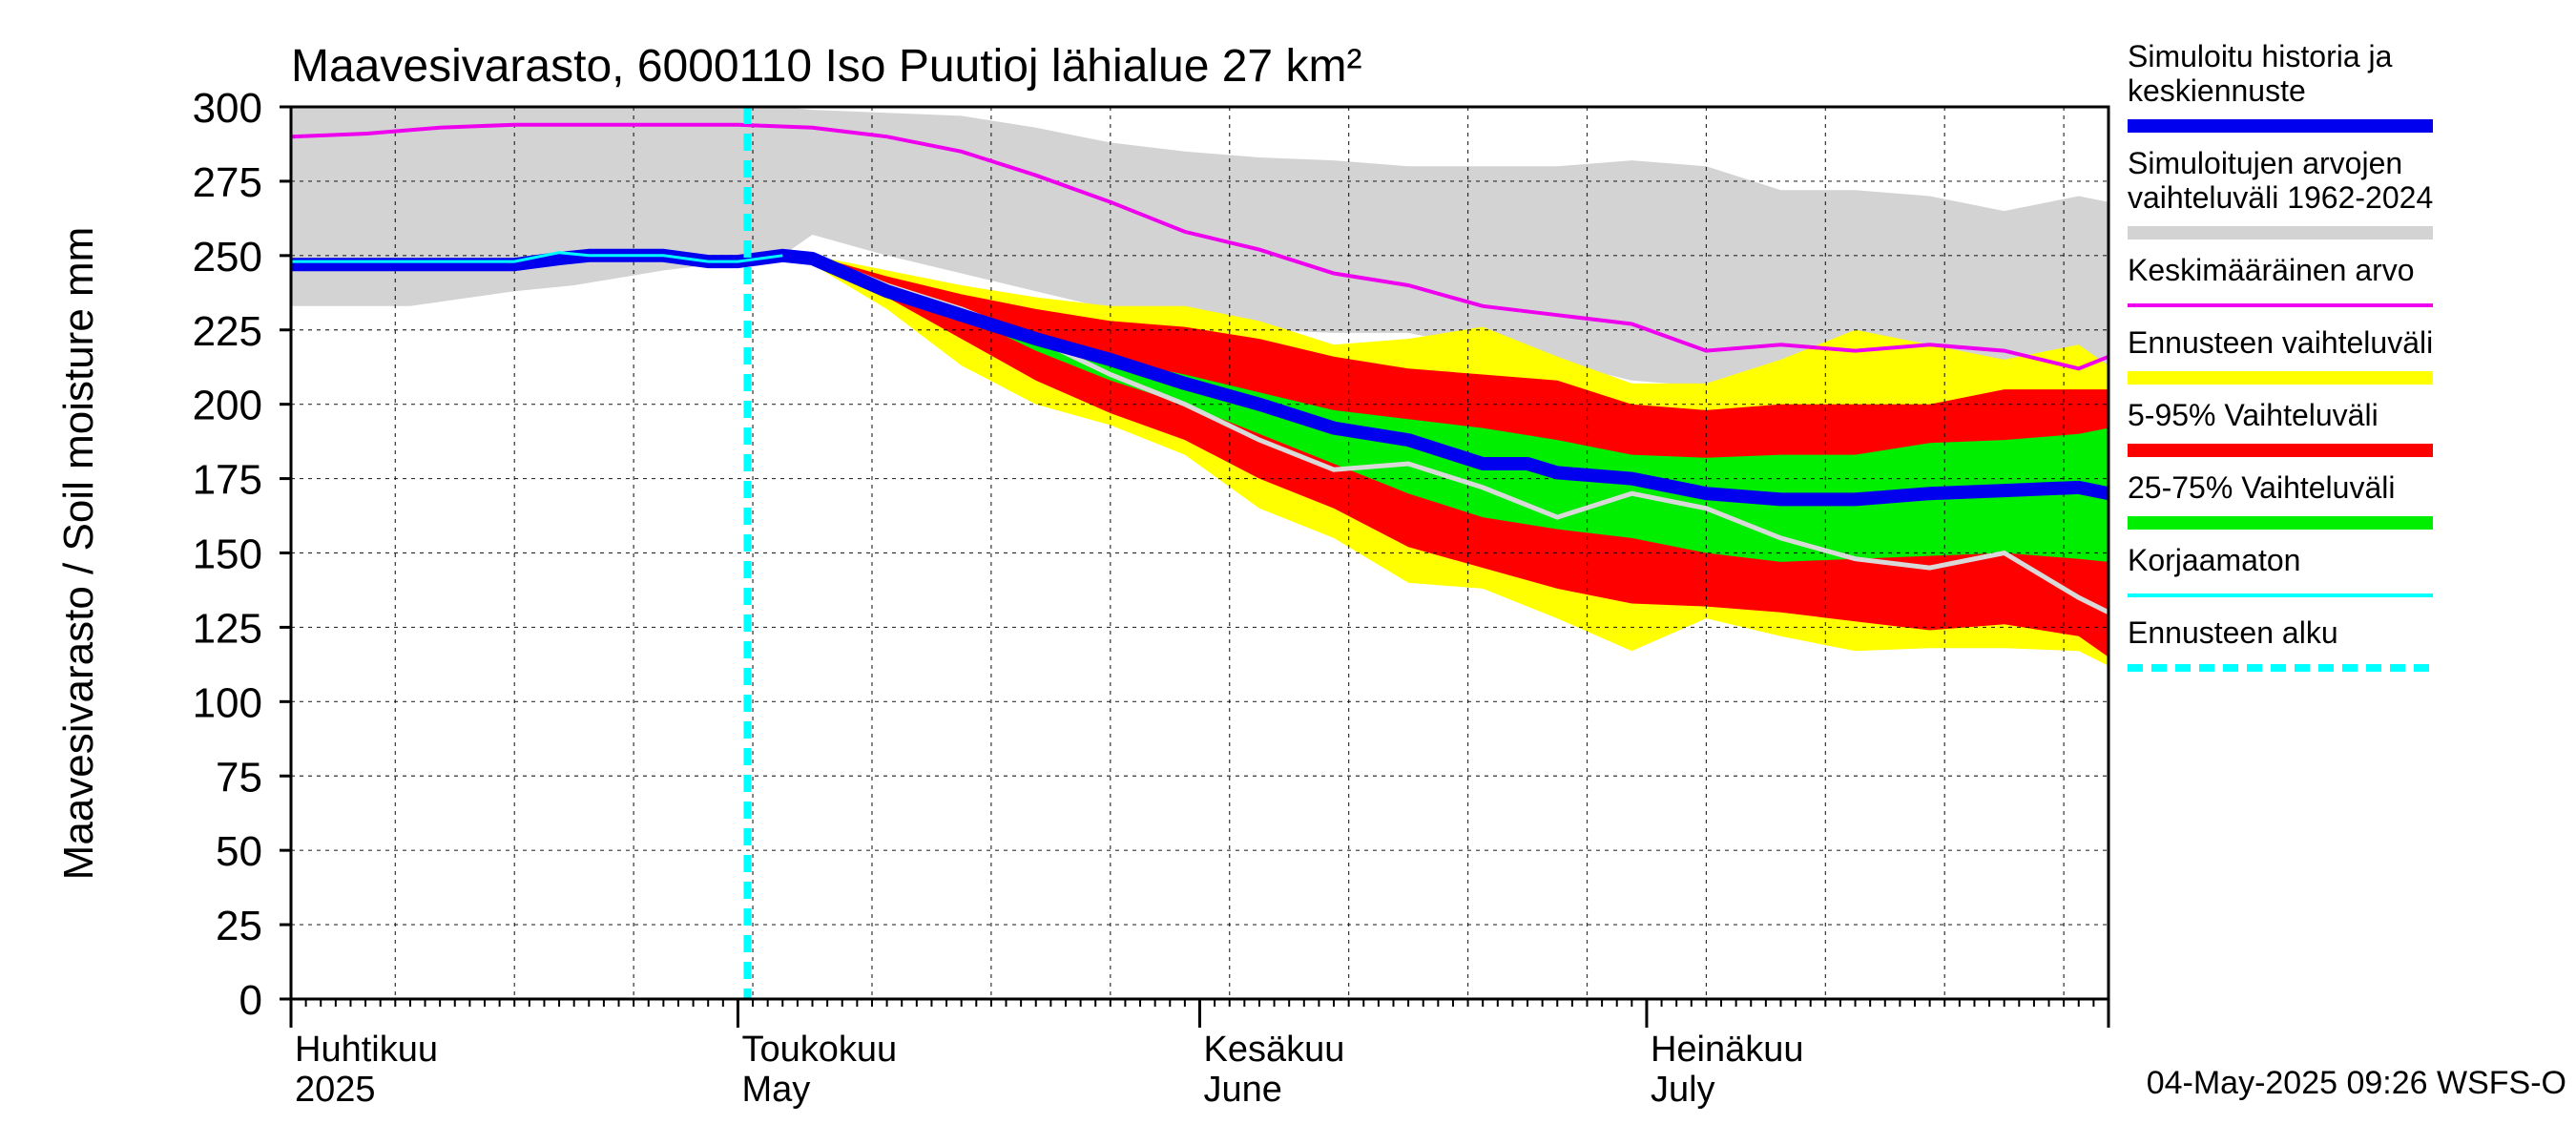  What do you see at coordinates (239, 926) in the screenshot?
I see `y-tick-label: 25` at bounding box center [239, 926].